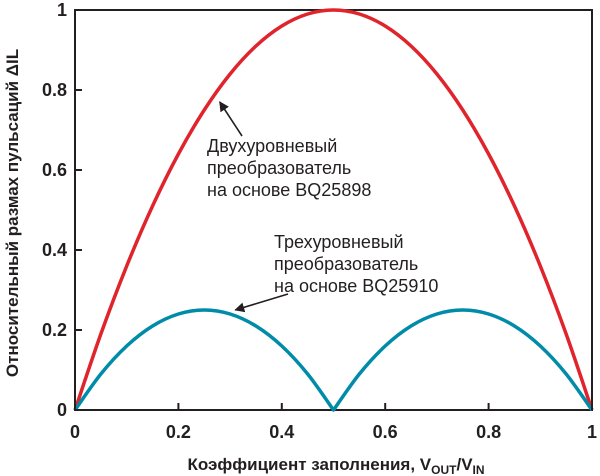 The height and width of the screenshot is (476, 600). Describe the element at coordinates (178, 432) in the screenshot. I see `x-tick-label: 0.2` at that location.